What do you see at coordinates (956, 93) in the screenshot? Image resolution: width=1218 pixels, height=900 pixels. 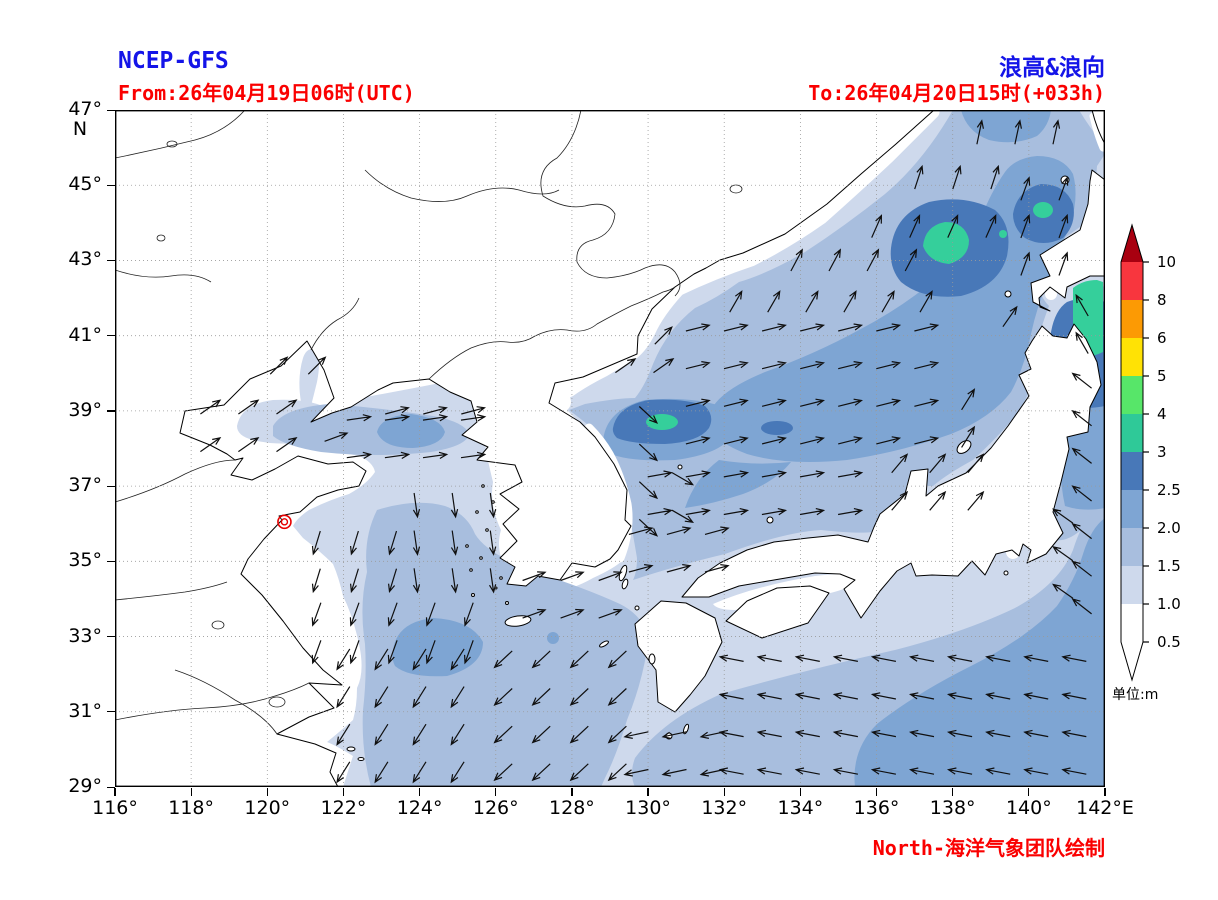 I see `forecast-to-label: To:26年04月20日15时(+033h)` at bounding box center [956, 93].